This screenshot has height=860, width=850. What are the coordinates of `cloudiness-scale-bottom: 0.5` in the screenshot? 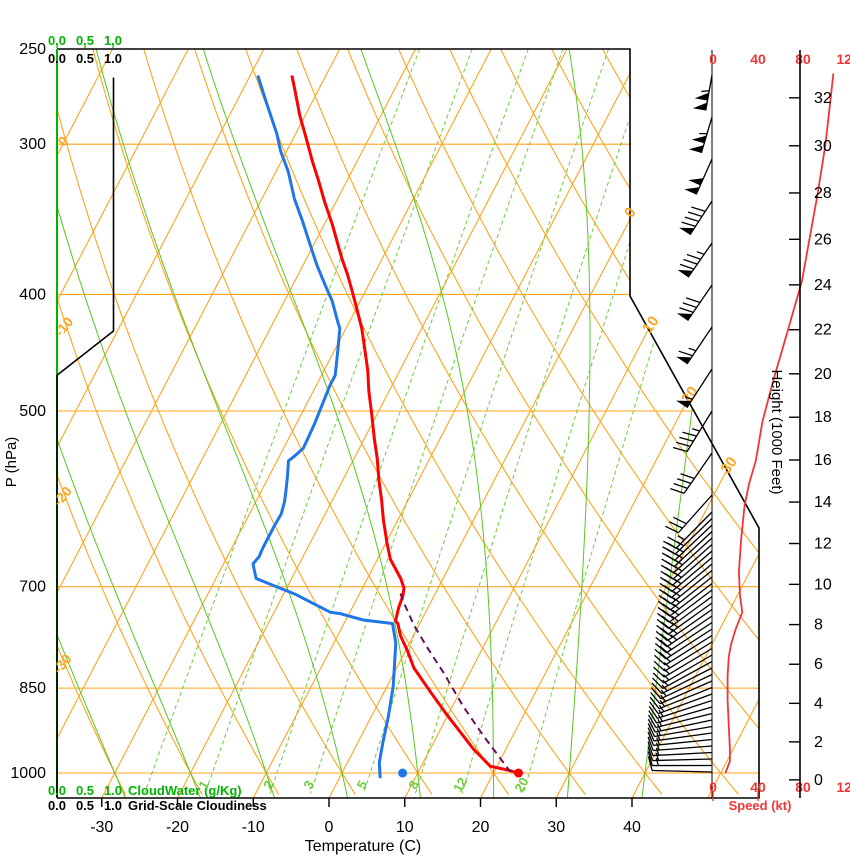 It's located at (85, 805).